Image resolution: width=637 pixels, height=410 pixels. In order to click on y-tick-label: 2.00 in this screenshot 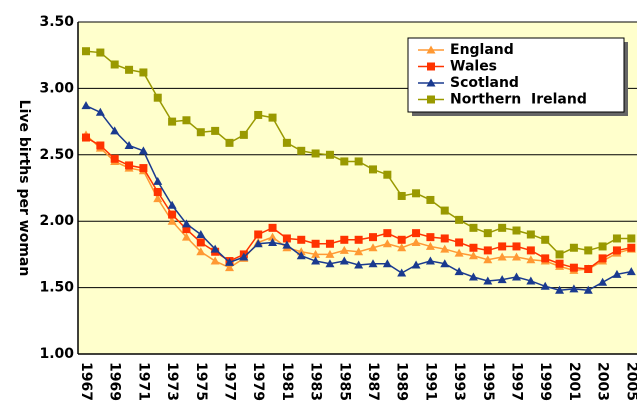, I will do `click(56, 221)`.